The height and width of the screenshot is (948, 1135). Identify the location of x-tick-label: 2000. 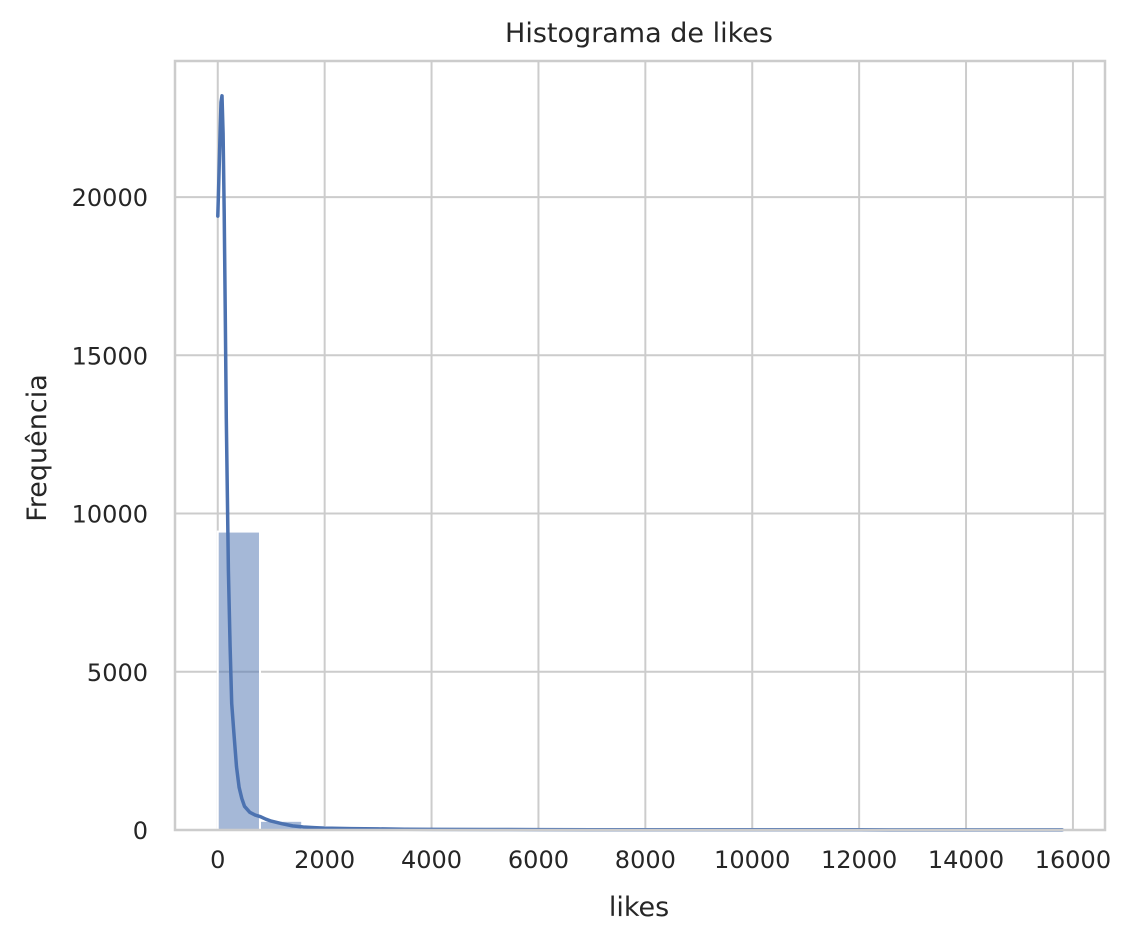
(324, 860).